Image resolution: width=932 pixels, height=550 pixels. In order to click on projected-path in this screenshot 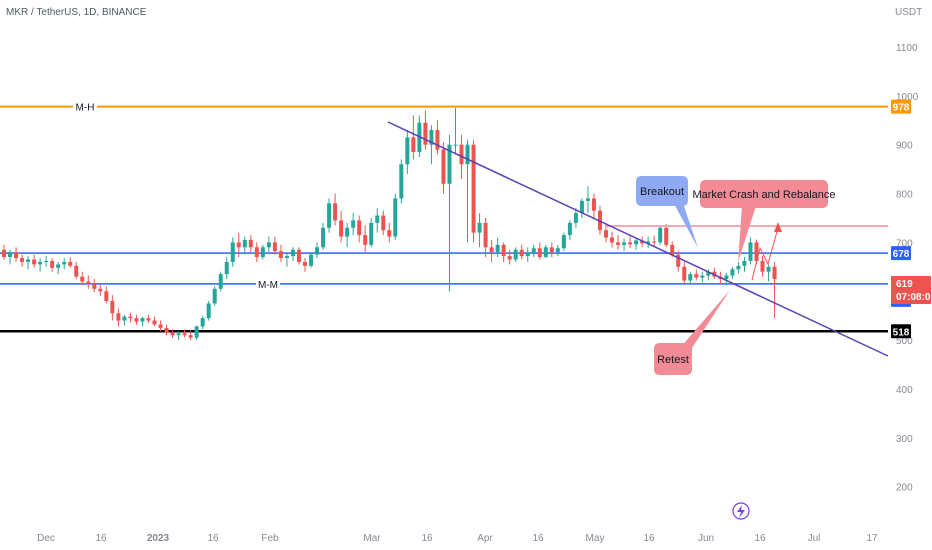, I will do `click(765, 254)`.